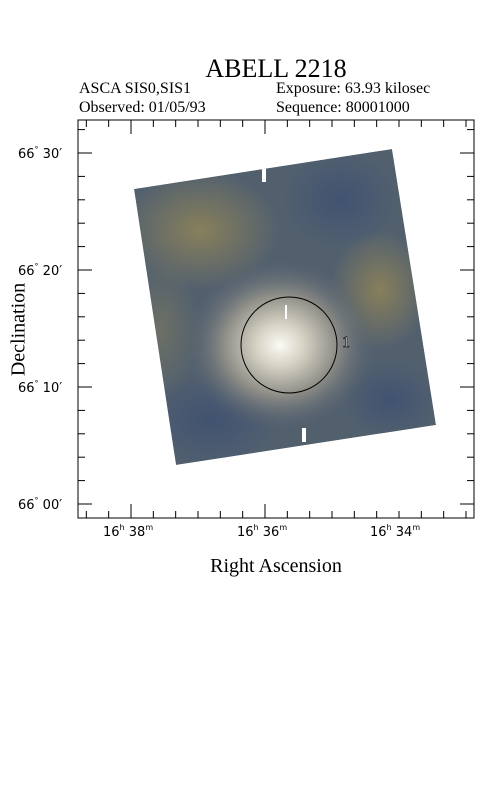 Image resolution: width=486 pixels, height=792 pixels. What do you see at coordinates (128, 531) in the screenshot?
I see `x-tick-label: 16h 38m` at bounding box center [128, 531].